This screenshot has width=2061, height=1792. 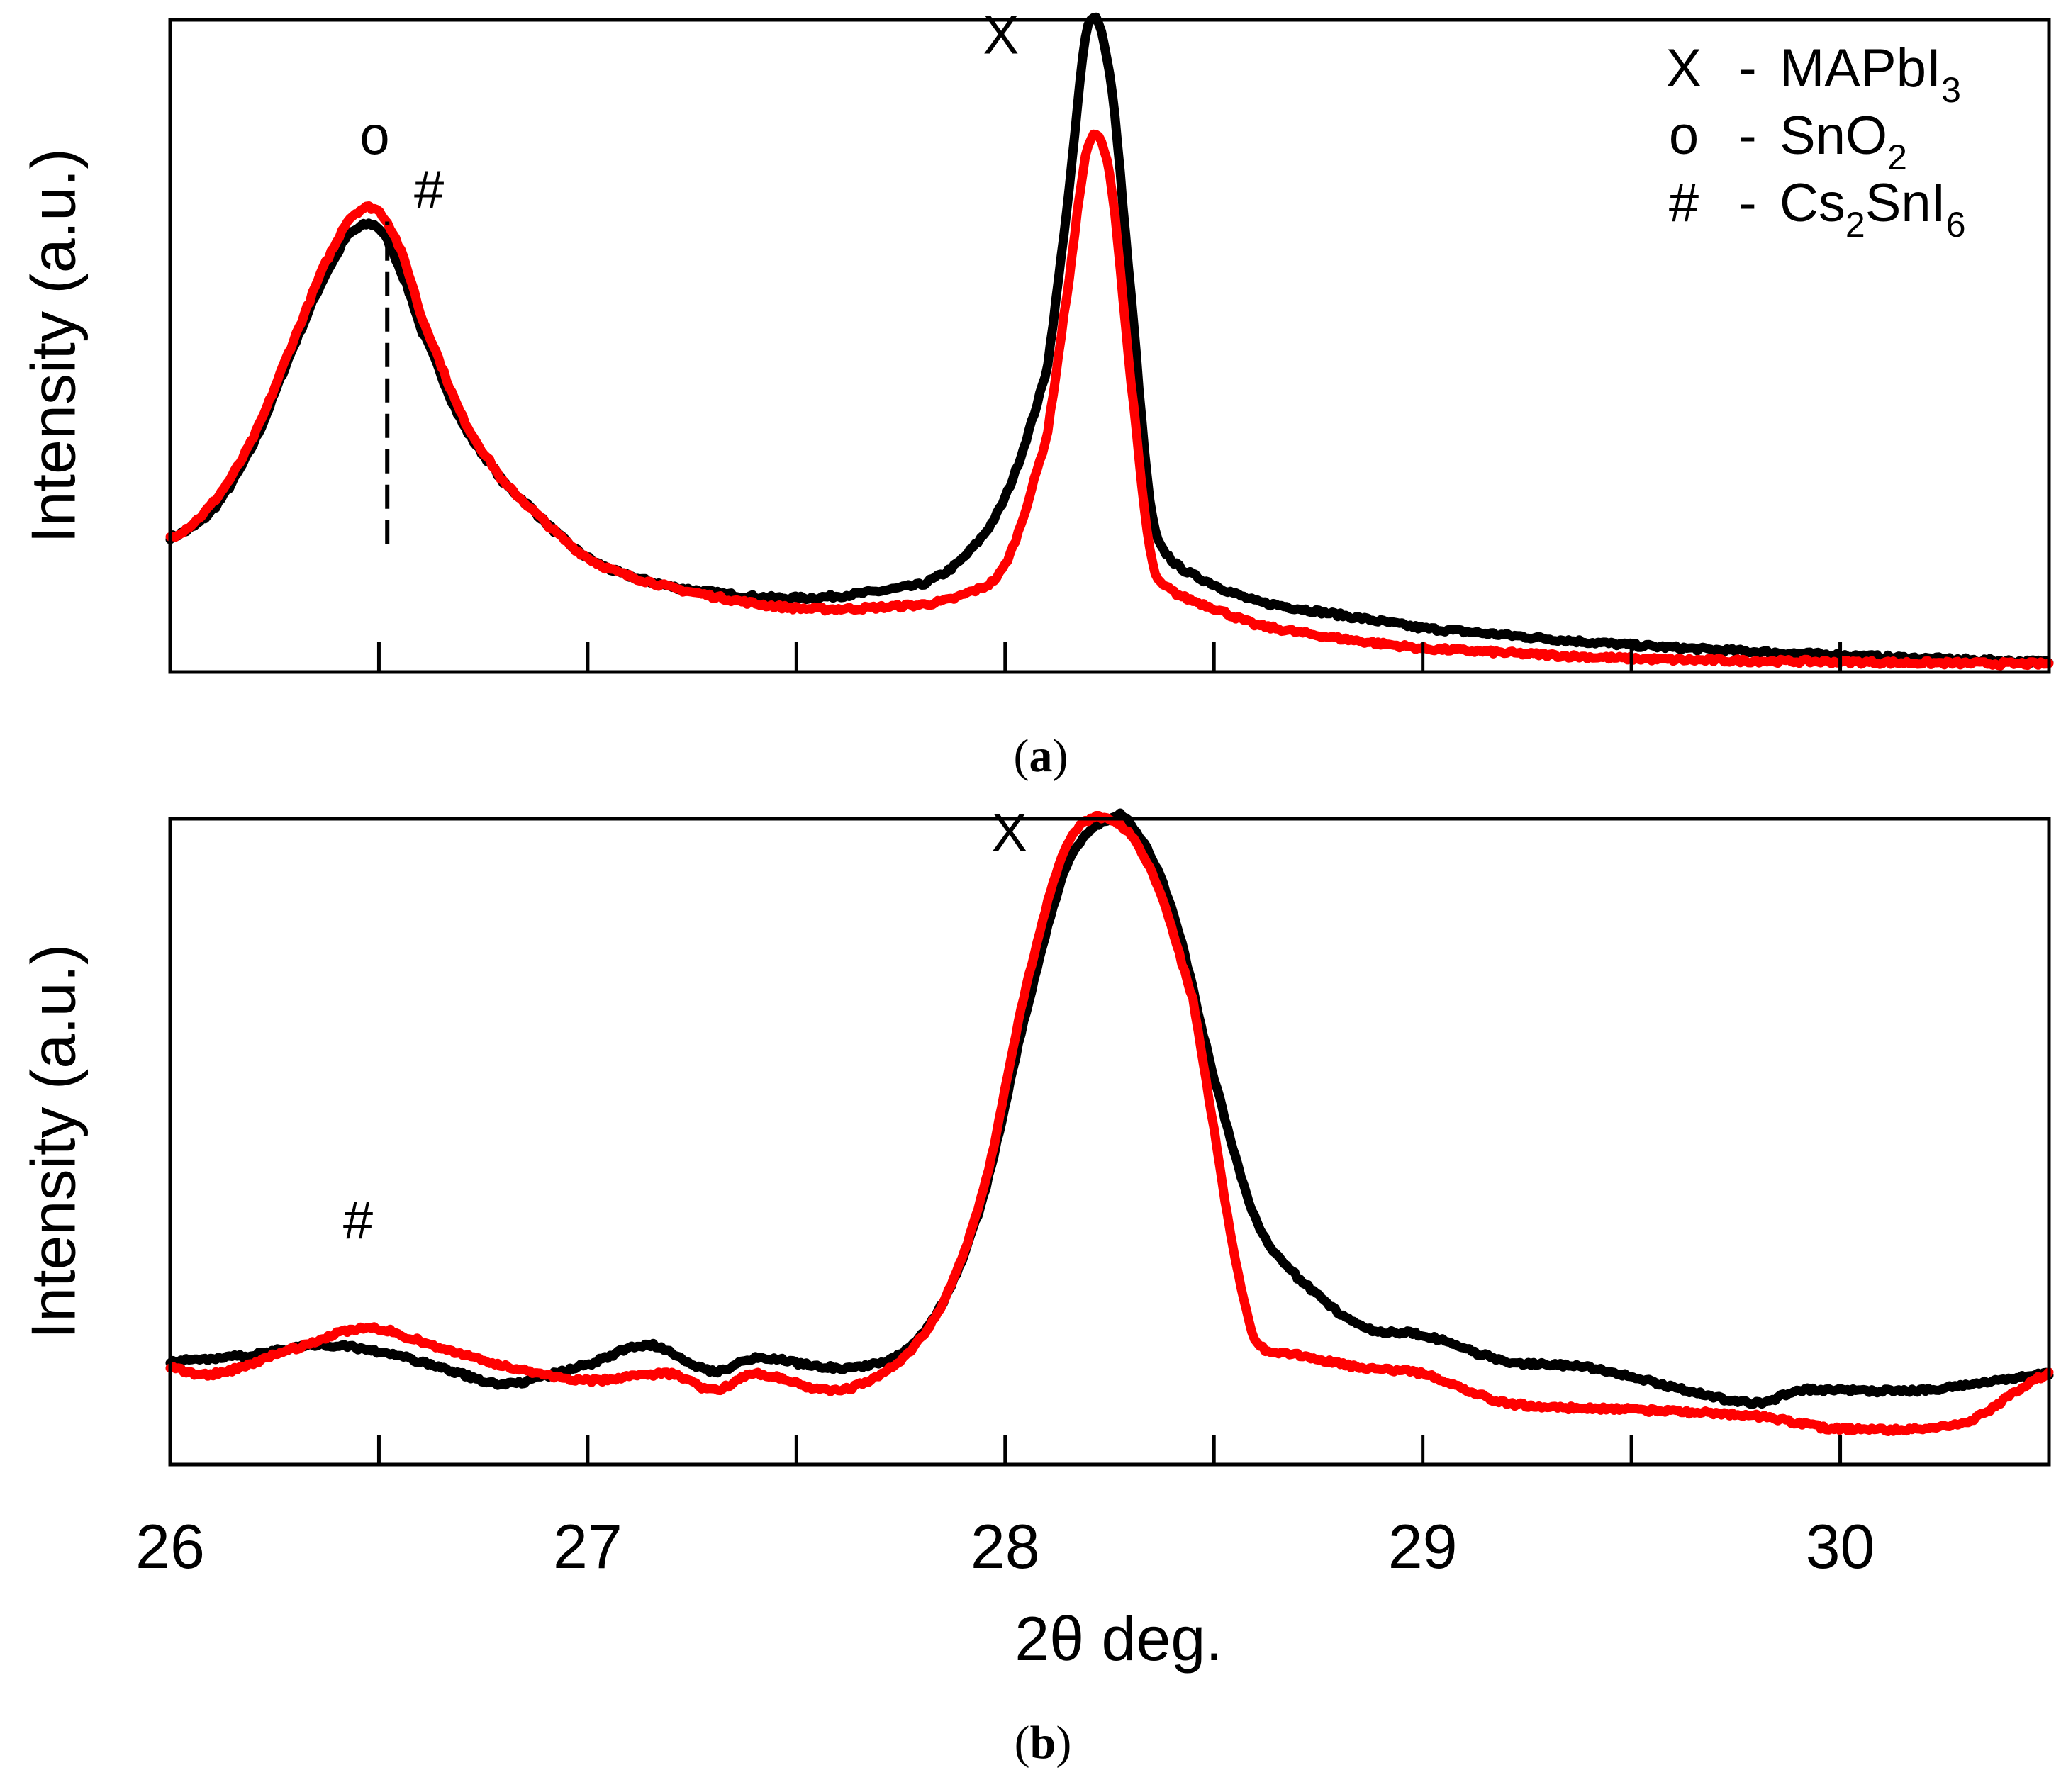 I want to click on panel-a-tick-layer, so click(x=1109, y=657).